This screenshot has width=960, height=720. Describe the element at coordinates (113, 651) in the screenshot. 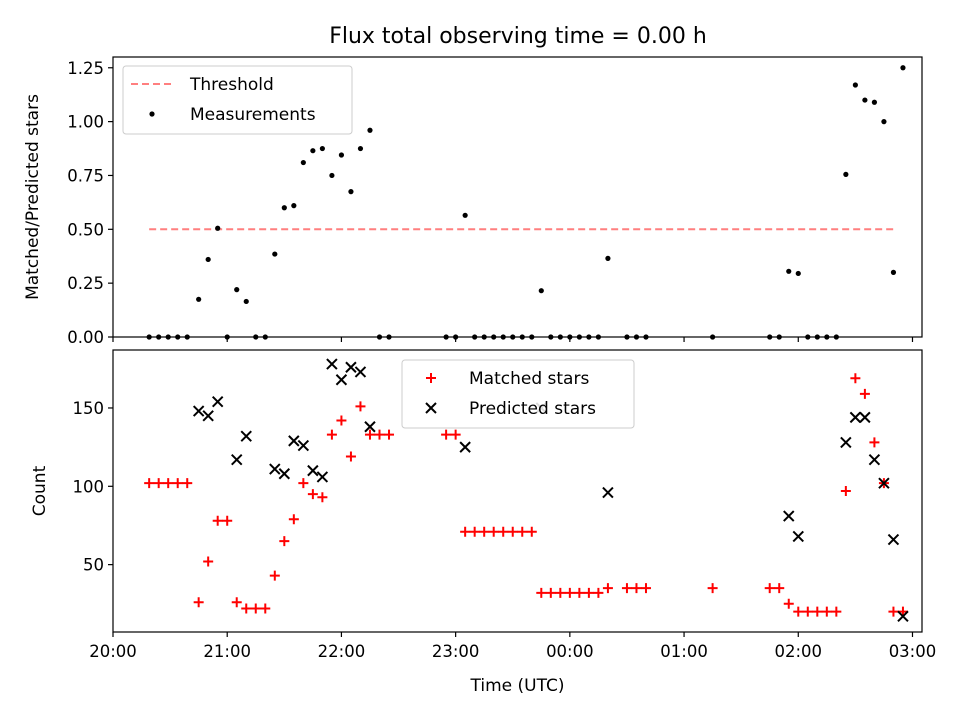

I see `x-tick-label: 20:00` at that location.